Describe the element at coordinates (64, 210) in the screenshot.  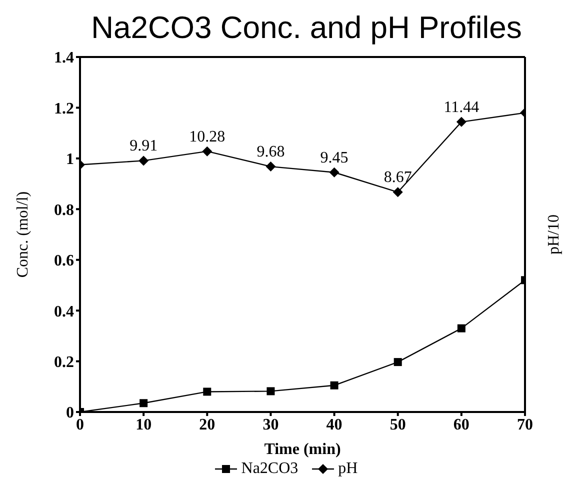
I see `y-tick-label: 0.8` at that location.